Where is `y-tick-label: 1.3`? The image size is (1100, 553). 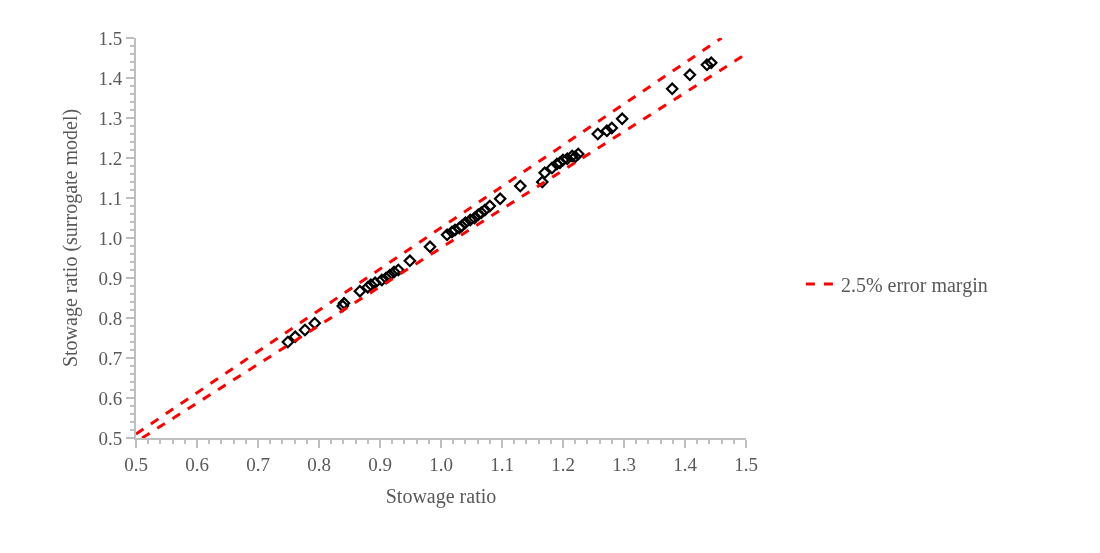 y-tick-label: 1.3 is located at coordinates (110, 118).